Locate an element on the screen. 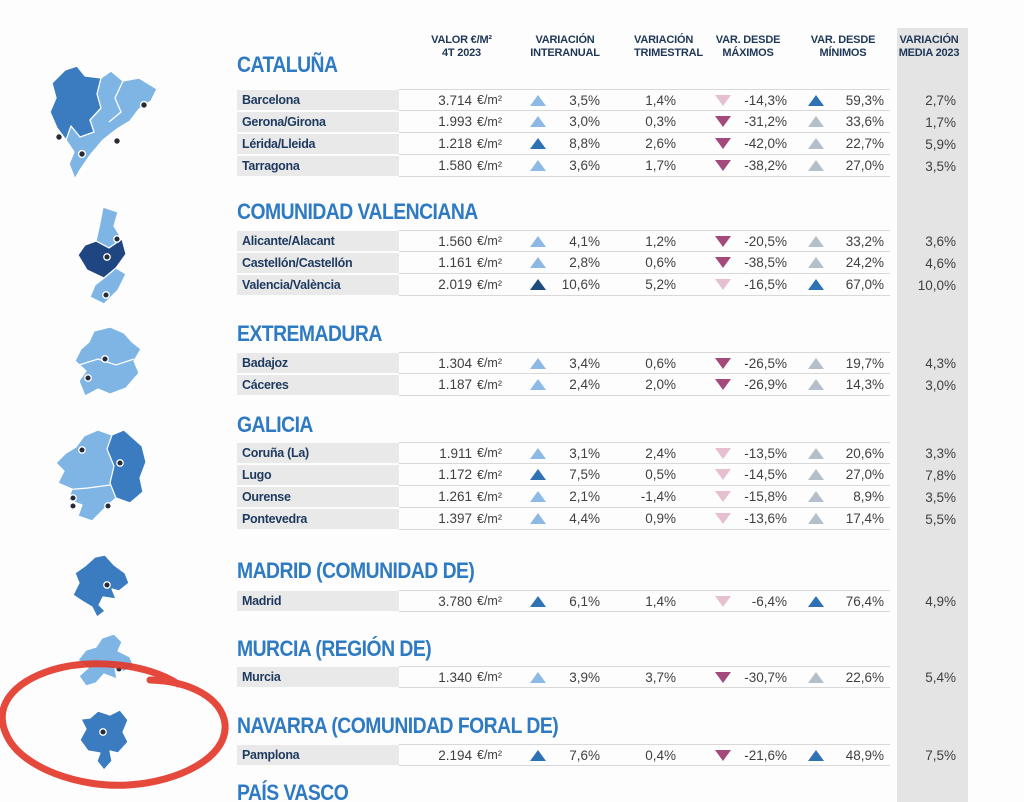 The height and width of the screenshot is (802, 1024). trimestral-cell: 2,0% is located at coordinates (646, 385).